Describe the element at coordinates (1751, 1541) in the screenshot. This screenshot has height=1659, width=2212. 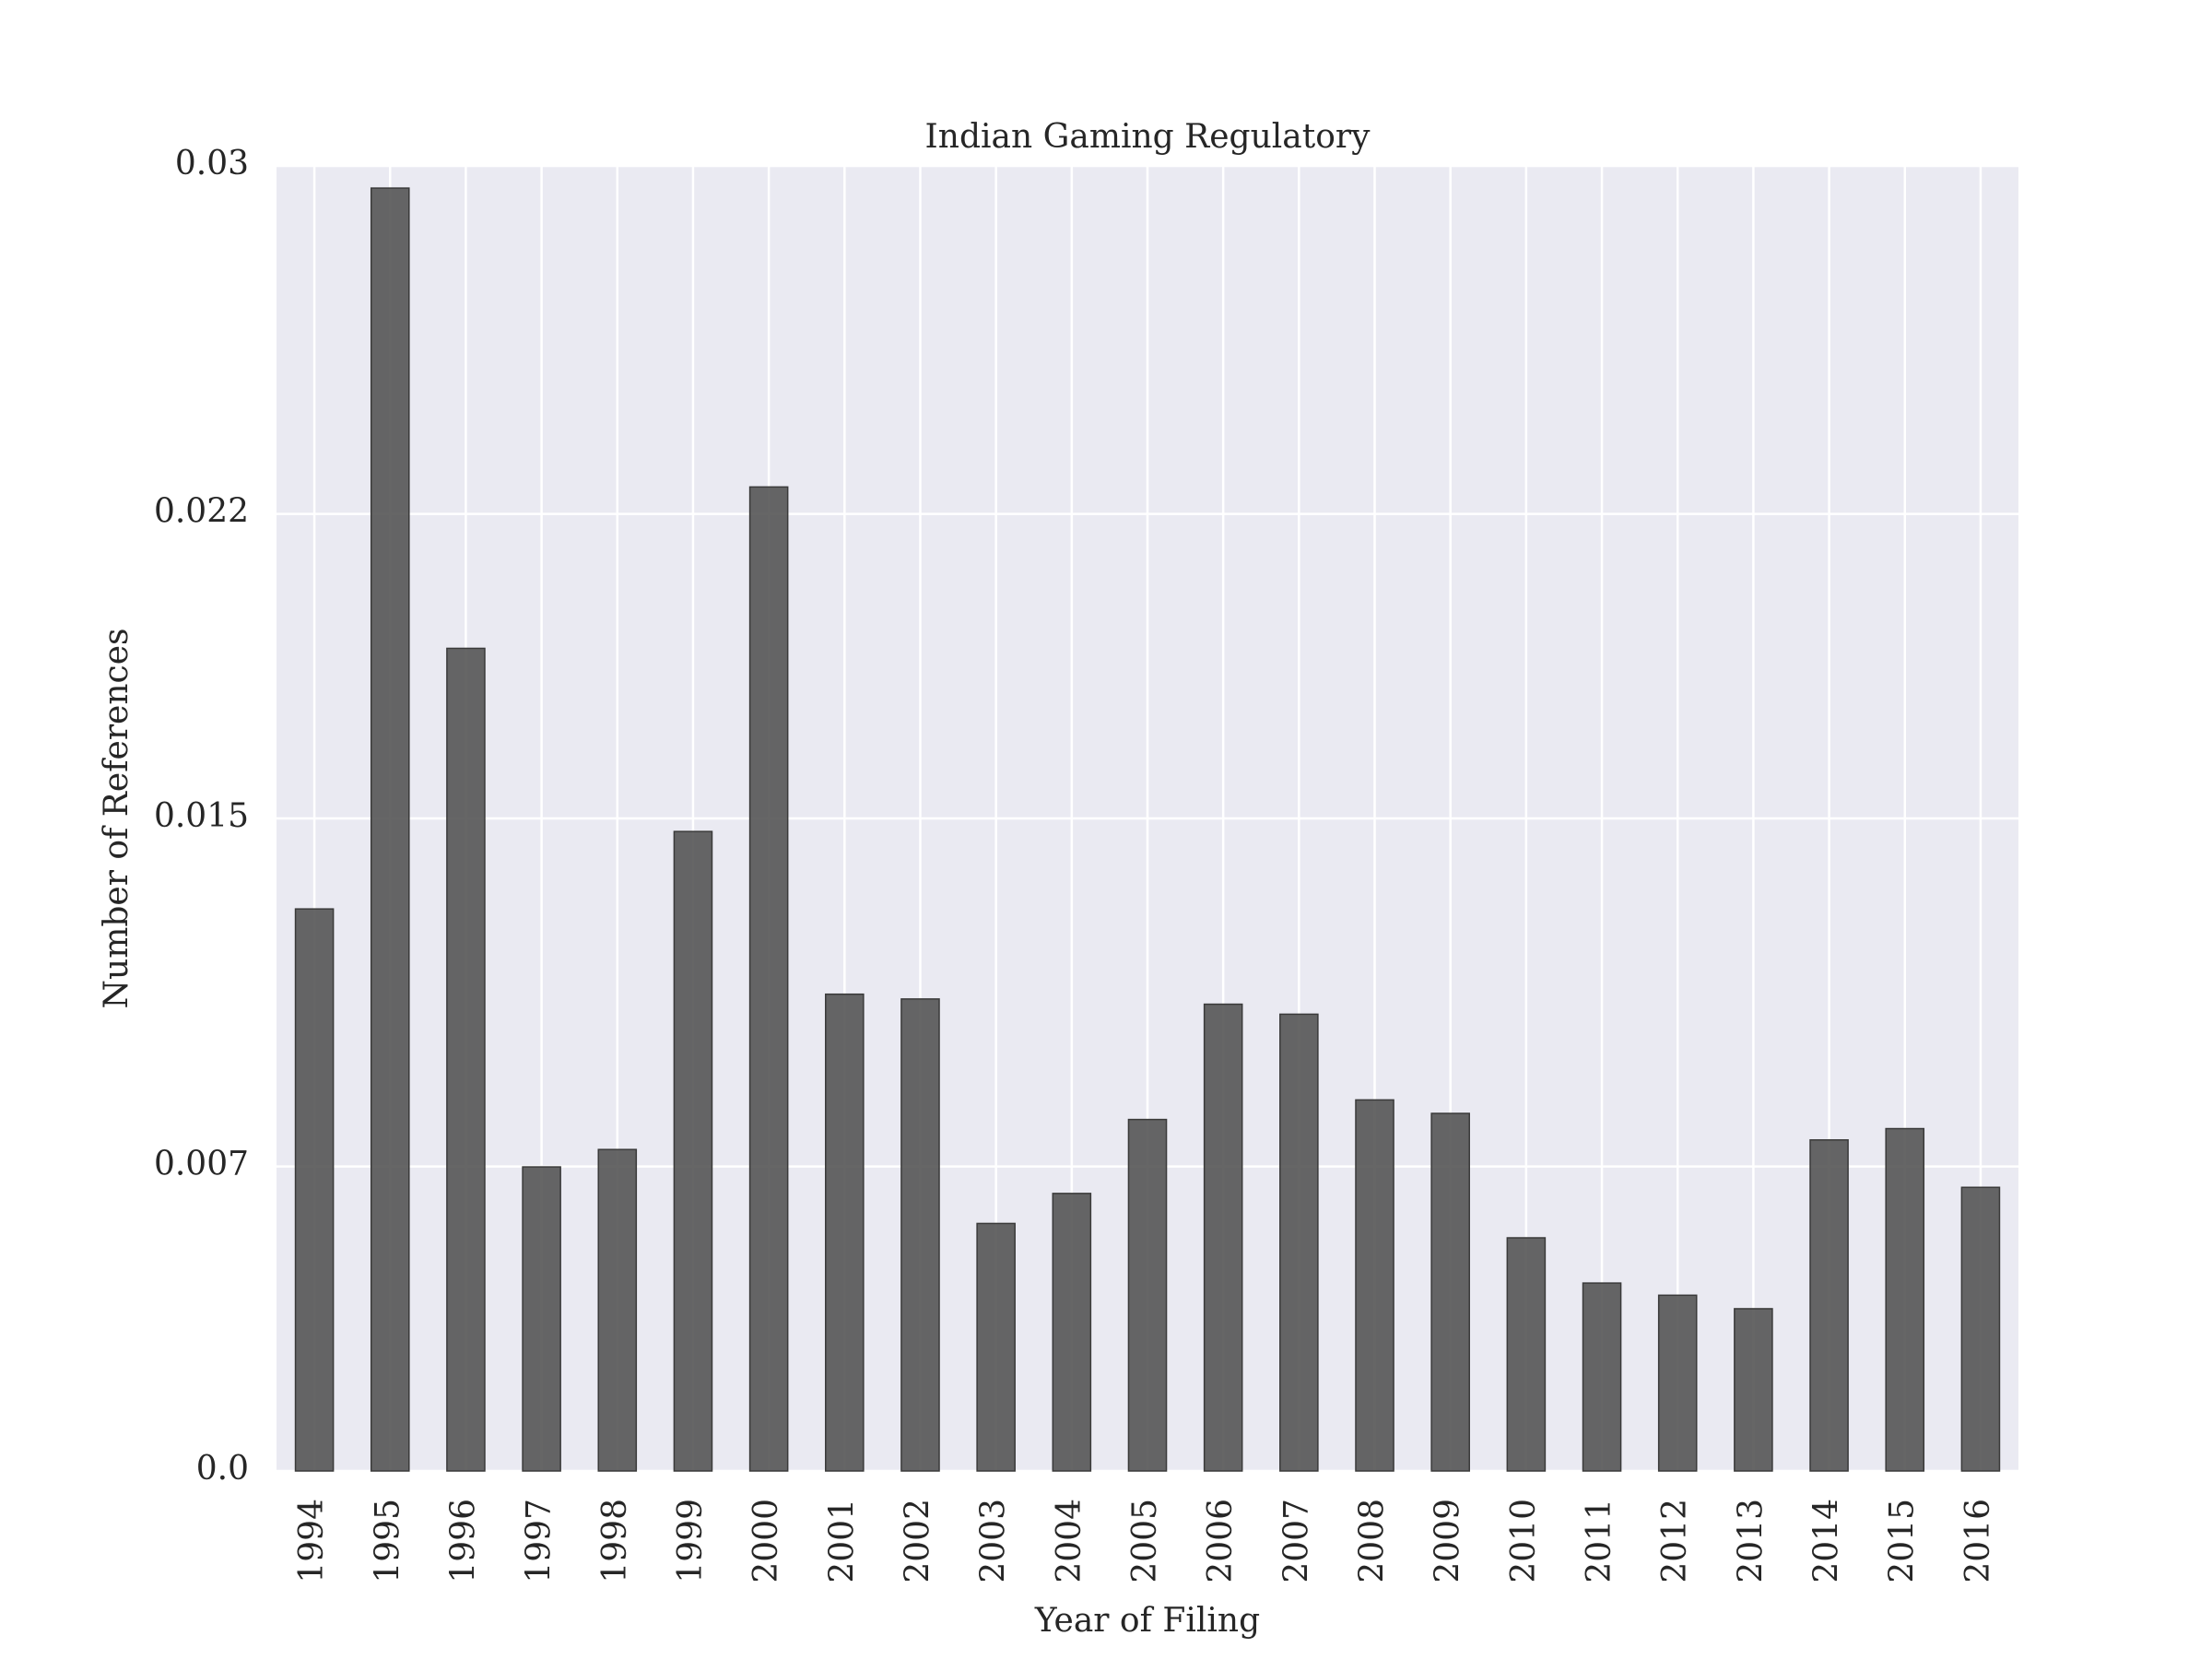
I see `x-tick-label: 2013` at that location.